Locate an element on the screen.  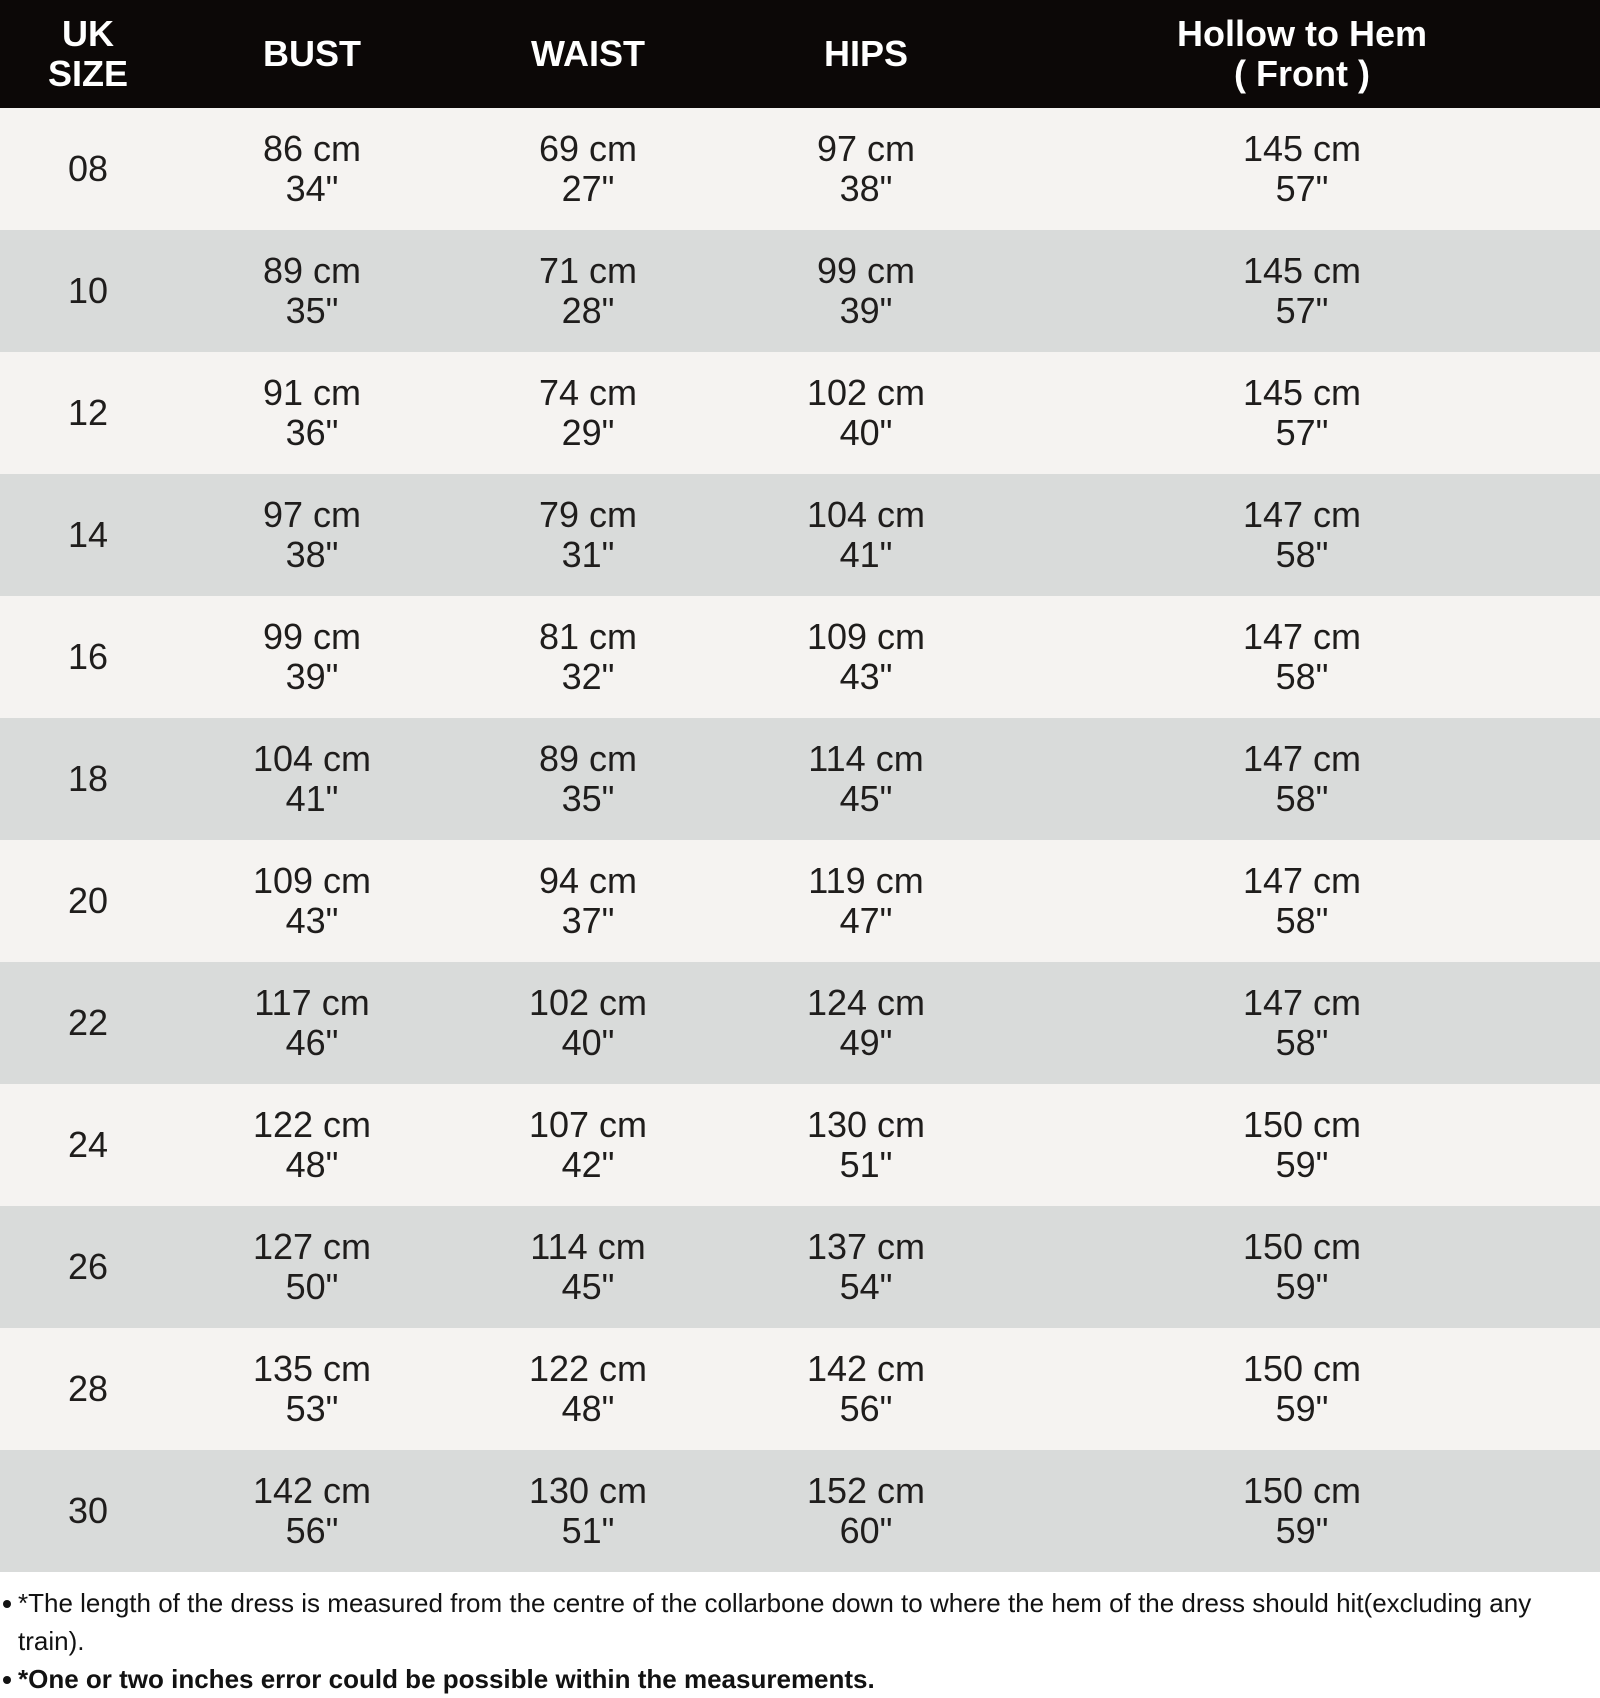
cell-line: 124 cm is located at coordinates (866, 1002).